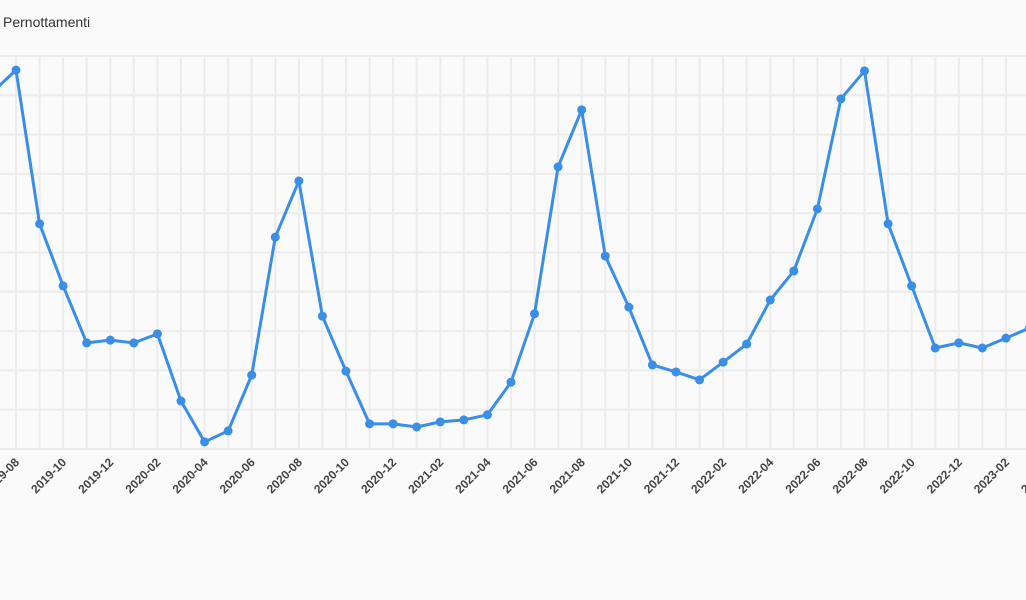  I want to click on x-tick-label: 2019-12, so click(95, 475).